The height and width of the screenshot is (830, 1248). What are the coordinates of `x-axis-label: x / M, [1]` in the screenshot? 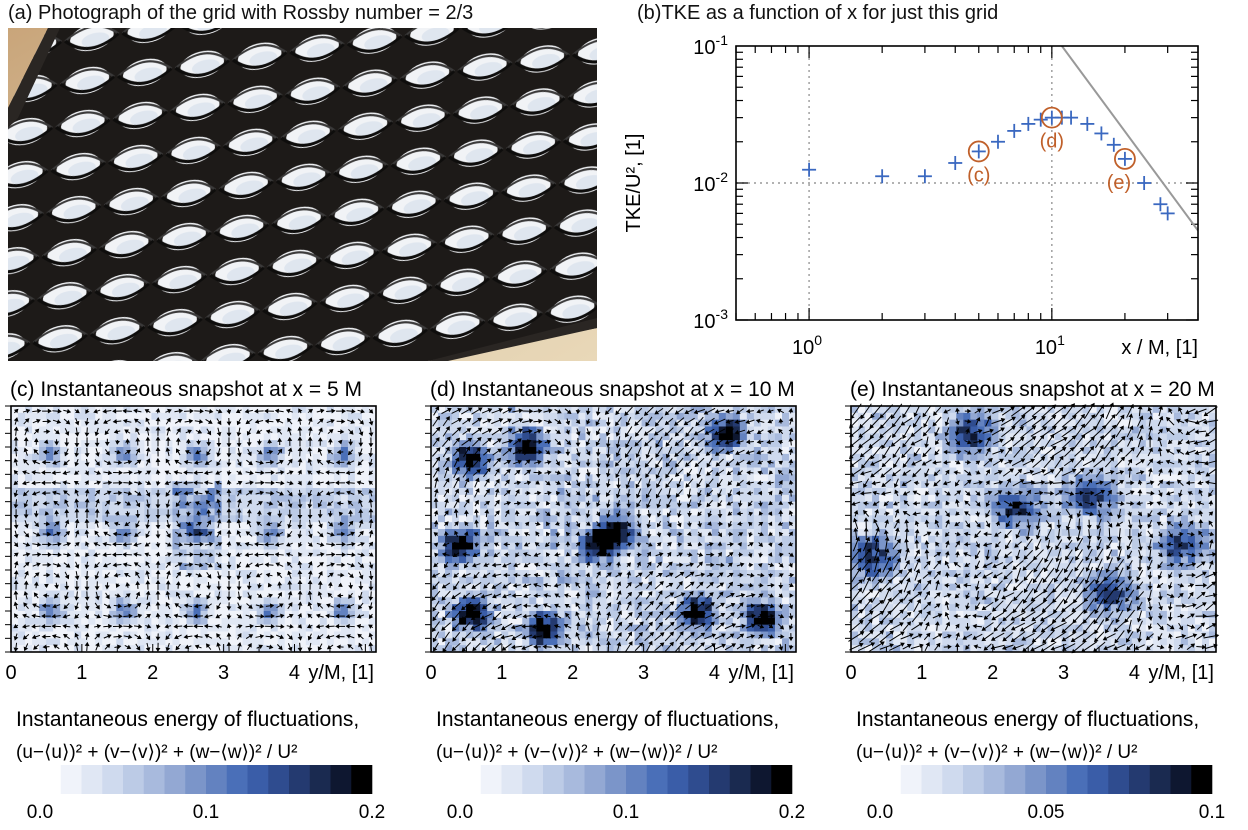 It's located at (1159, 348).